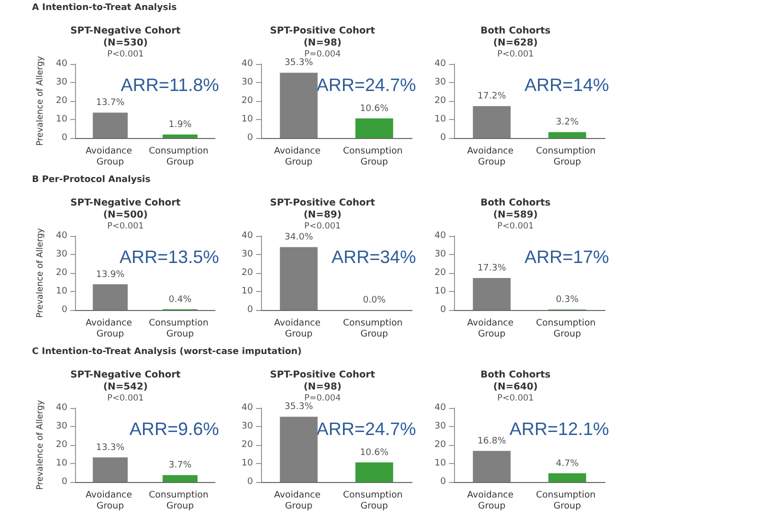 The width and height of the screenshot is (783, 529). Describe the element at coordinates (568, 463) in the screenshot. I see `data-label: 4.7%` at that location.